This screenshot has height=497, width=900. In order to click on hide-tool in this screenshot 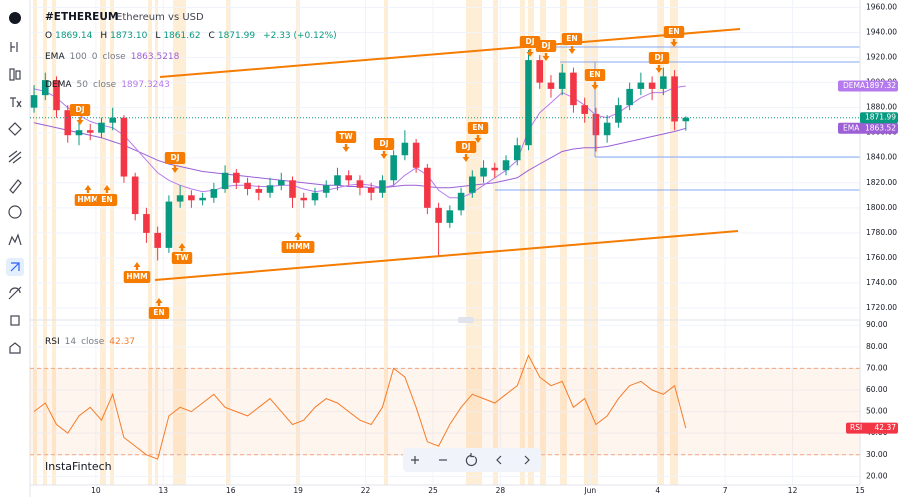, I will do `click(15, 293)`.